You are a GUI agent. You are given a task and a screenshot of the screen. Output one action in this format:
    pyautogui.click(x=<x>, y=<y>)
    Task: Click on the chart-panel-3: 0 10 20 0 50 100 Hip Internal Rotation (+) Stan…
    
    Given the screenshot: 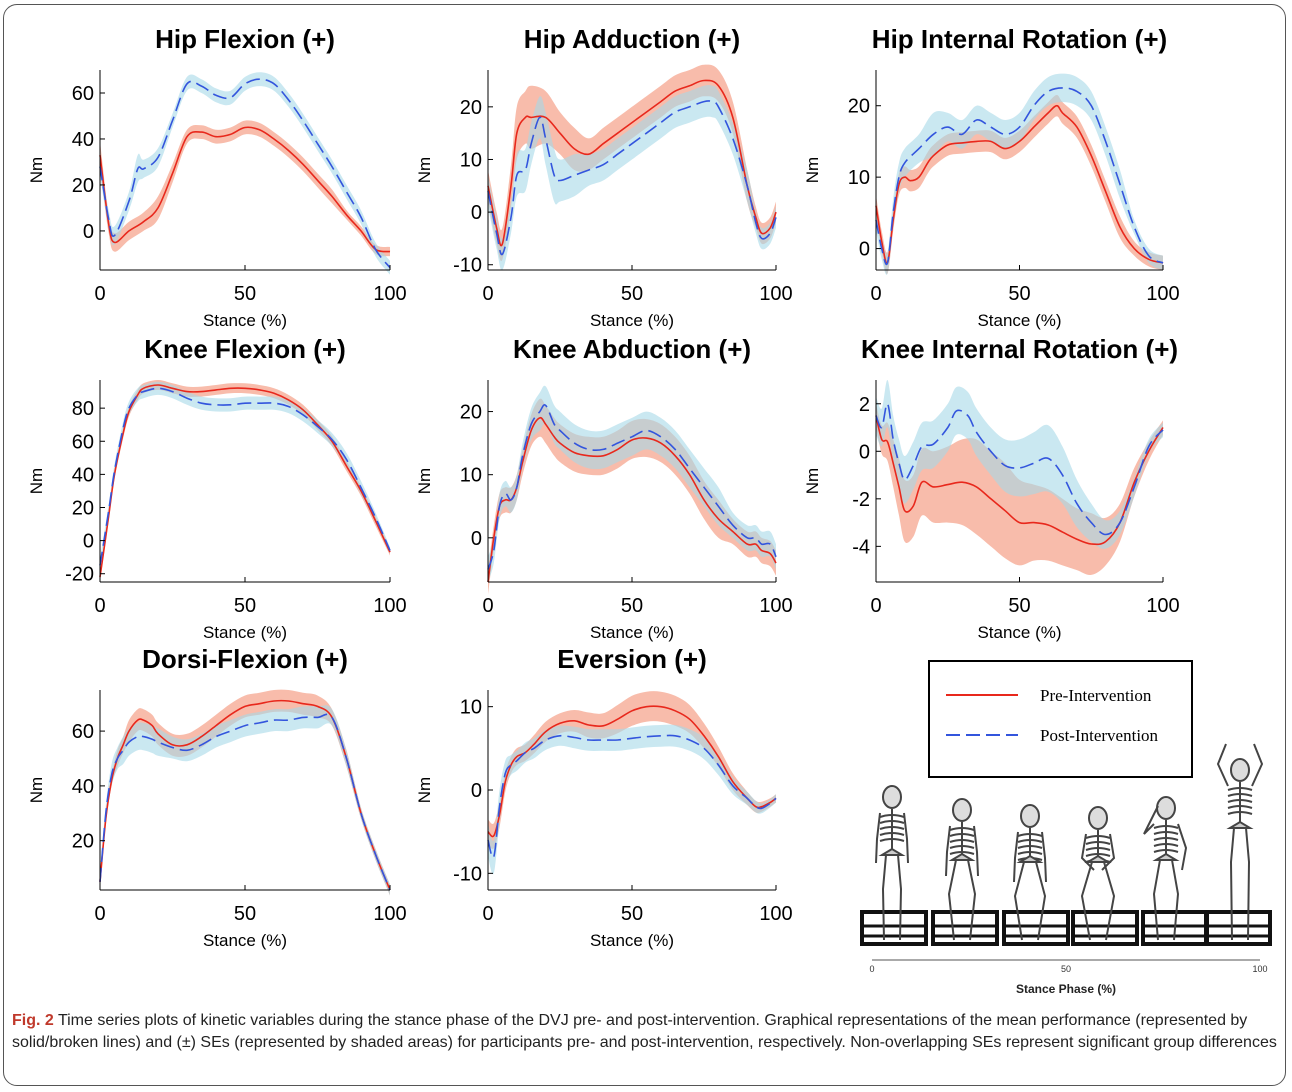 What is the action you would take?
    pyautogui.click(x=991, y=177)
    